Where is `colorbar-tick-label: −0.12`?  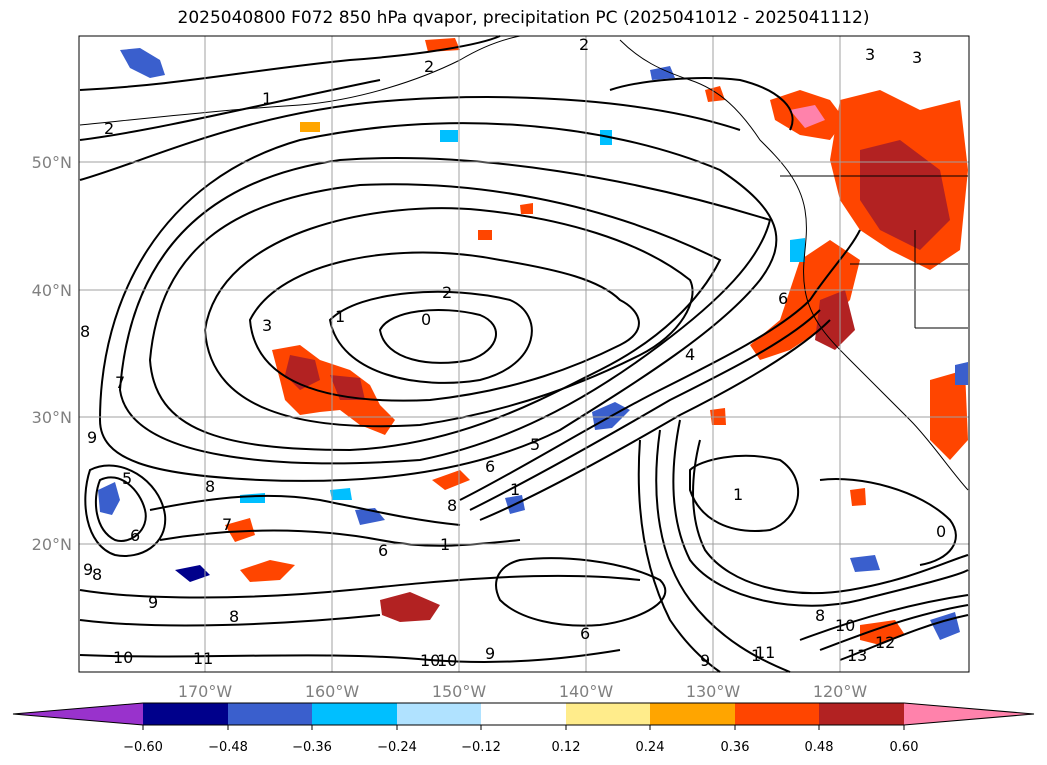
colorbar-tick-label: −0.12 is located at coordinates (481, 747).